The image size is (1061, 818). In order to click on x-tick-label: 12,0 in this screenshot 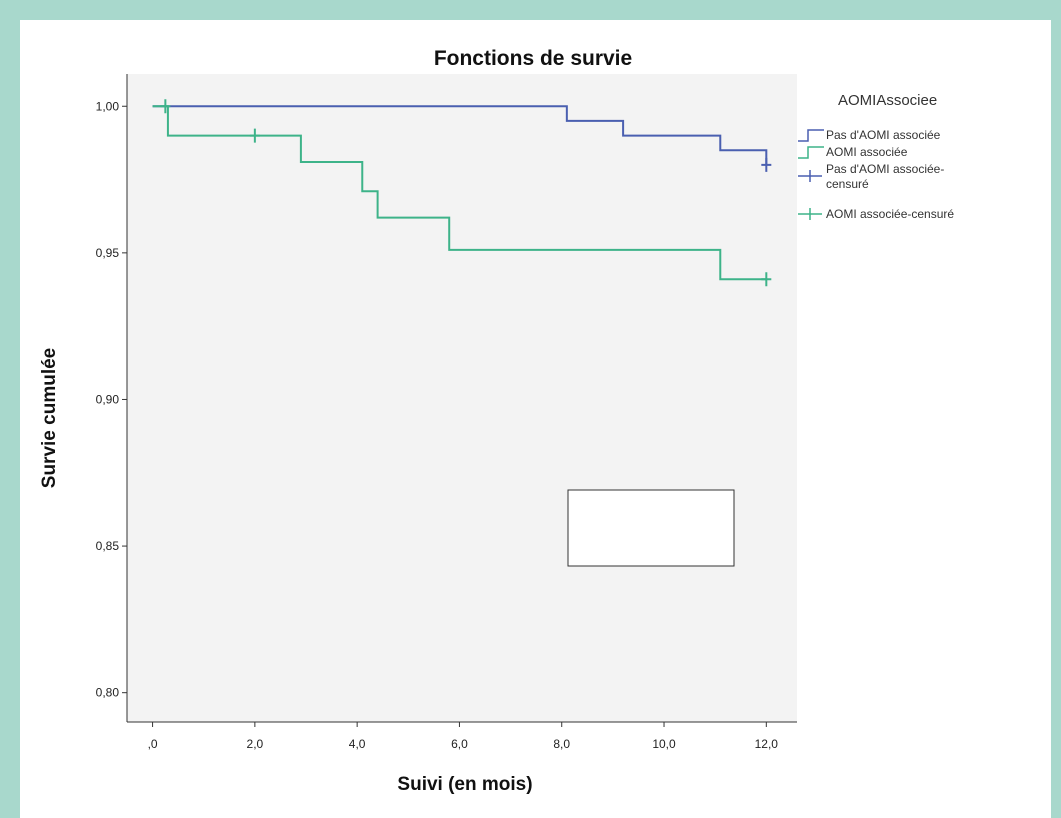, I will do `click(767, 744)`.